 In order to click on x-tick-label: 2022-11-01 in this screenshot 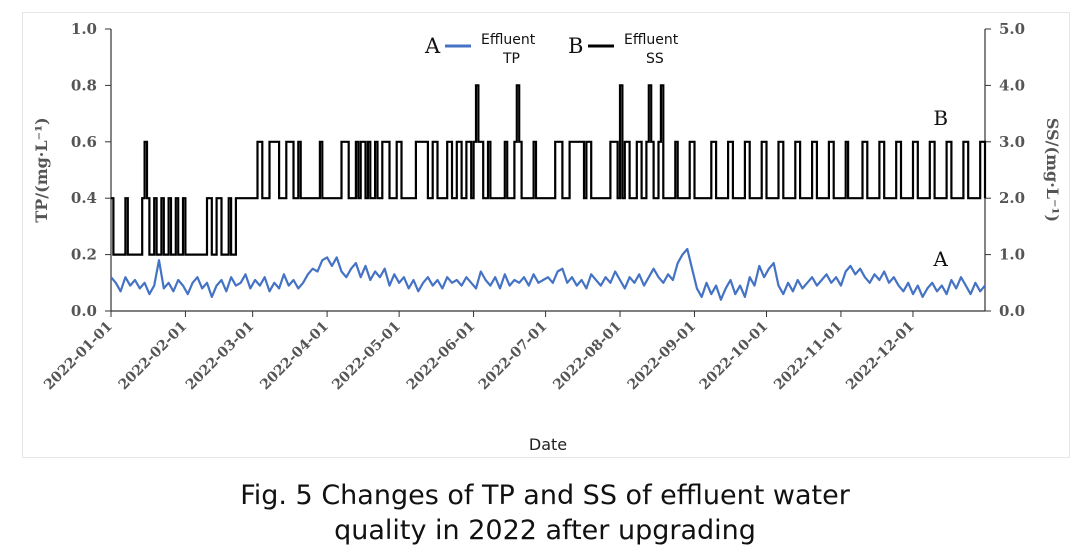, I will do `click(808, 356)`.